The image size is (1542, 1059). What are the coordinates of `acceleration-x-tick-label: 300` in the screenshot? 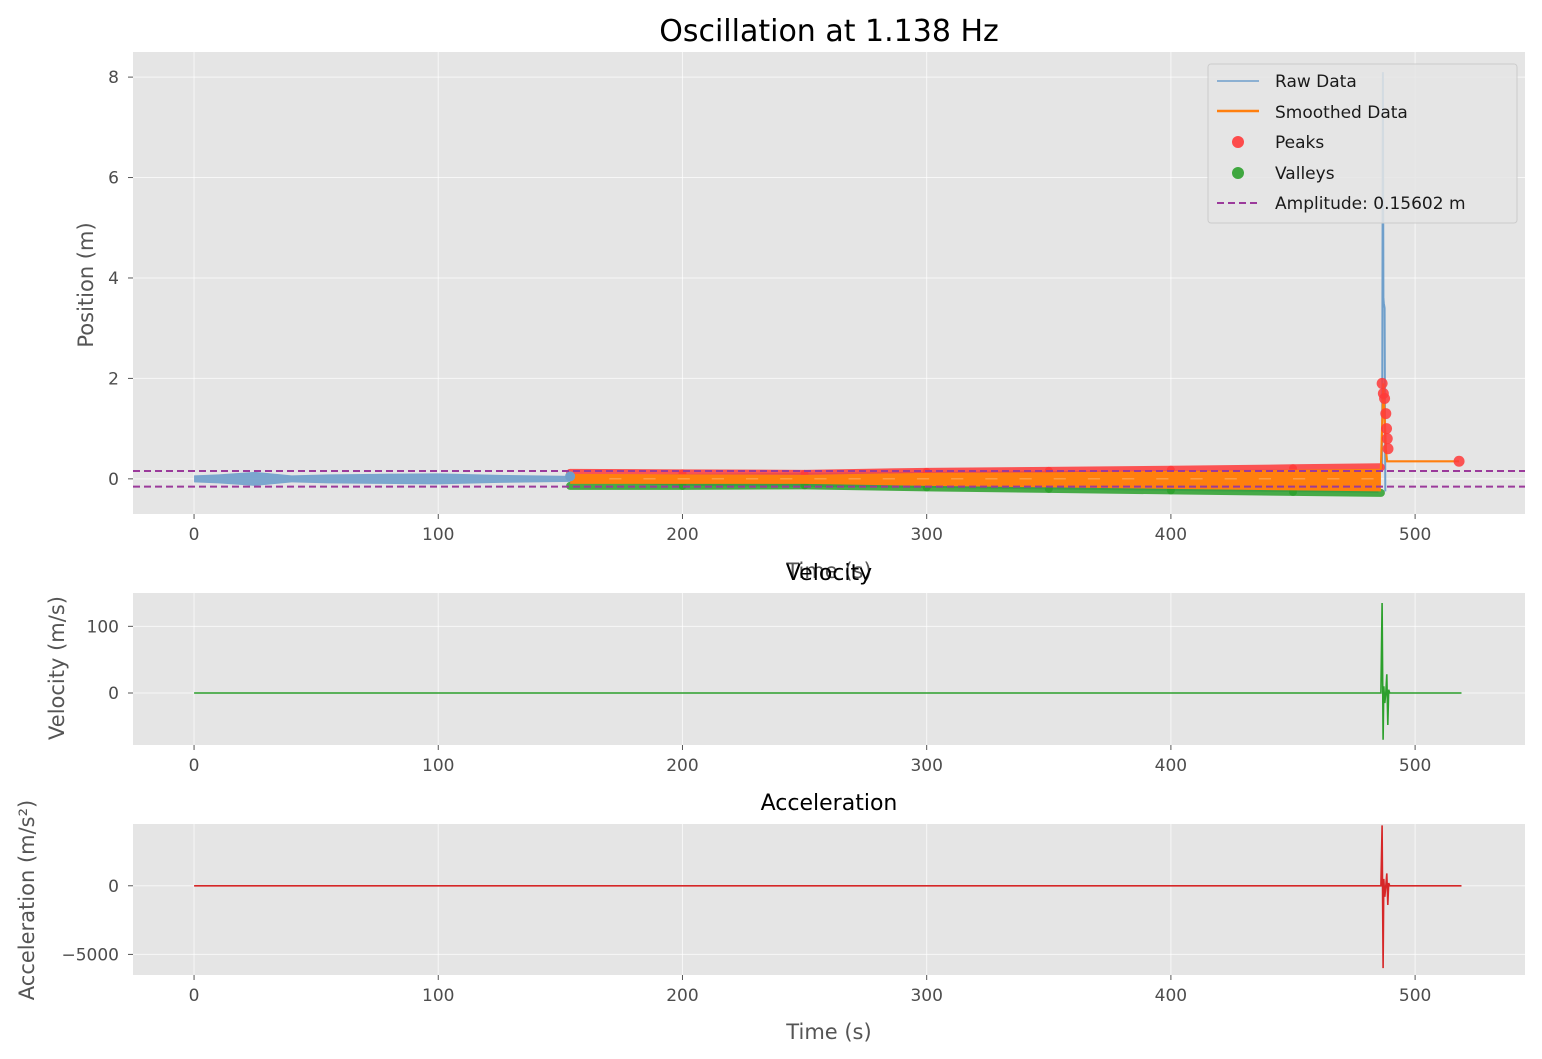 It's located at (926, 996).